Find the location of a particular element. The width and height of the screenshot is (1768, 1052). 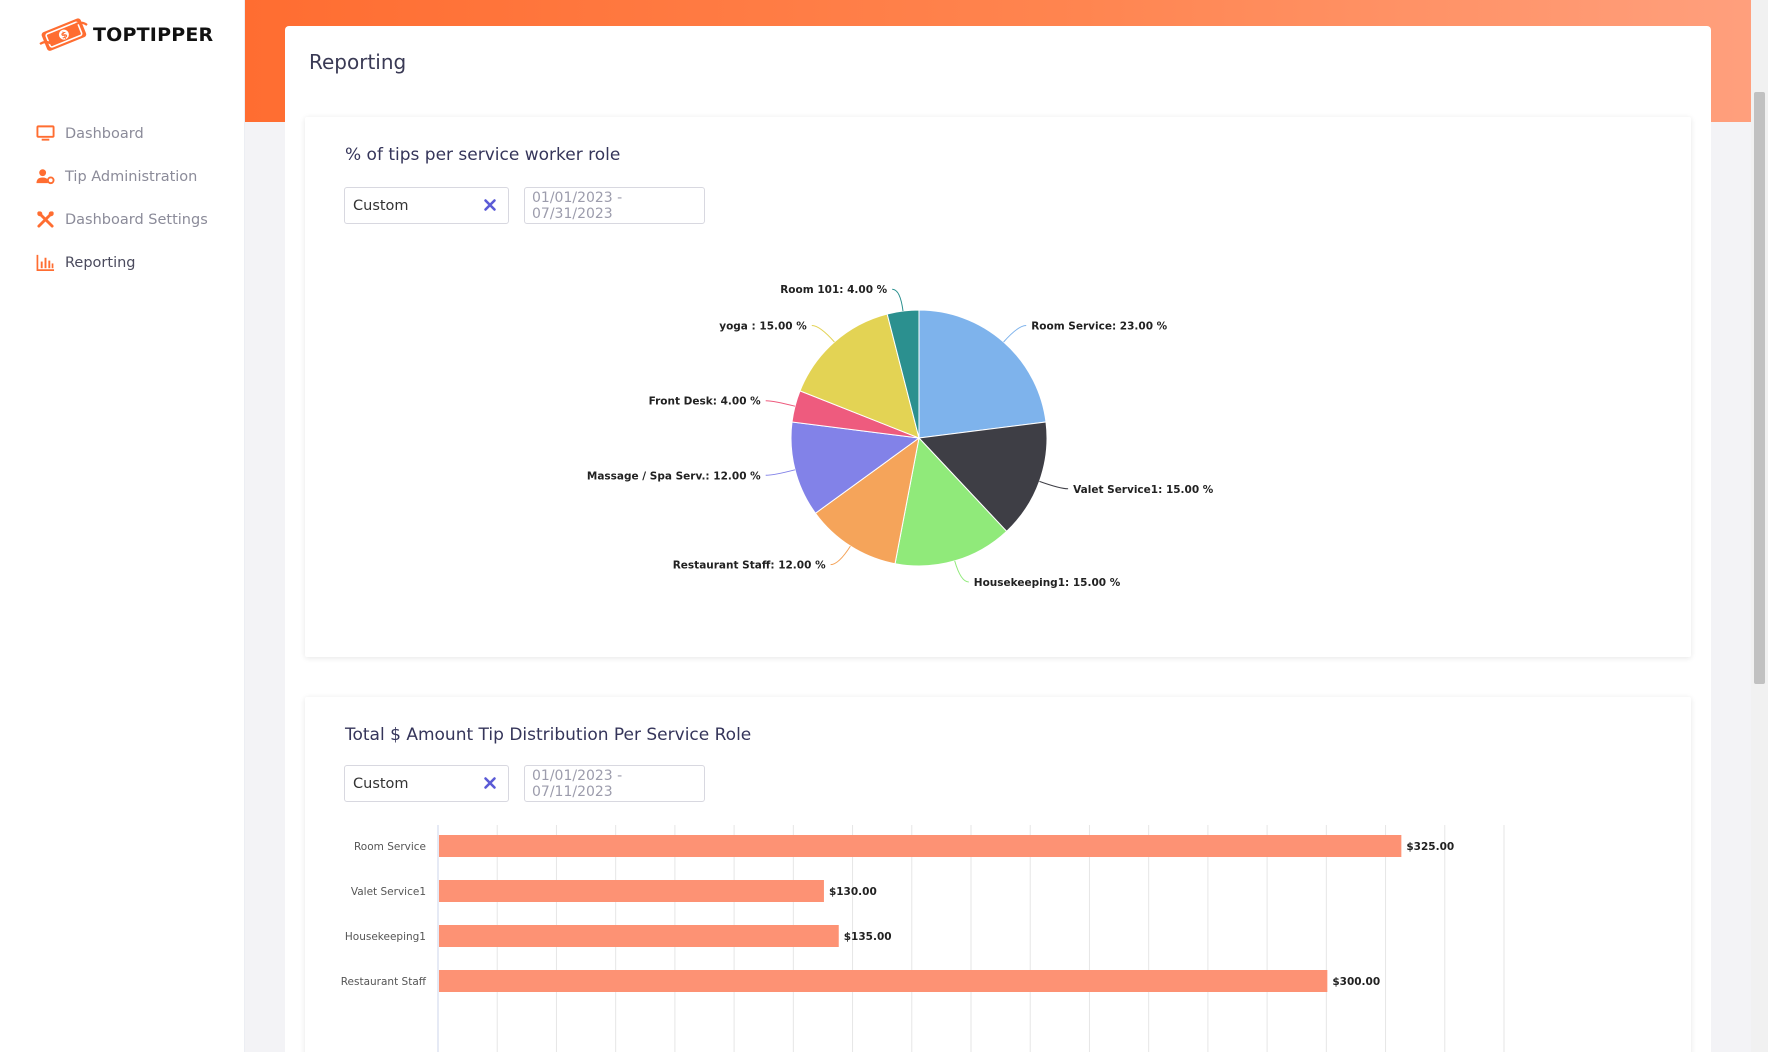

category-label: Valet Service1 is located at coordinates (388, 892).